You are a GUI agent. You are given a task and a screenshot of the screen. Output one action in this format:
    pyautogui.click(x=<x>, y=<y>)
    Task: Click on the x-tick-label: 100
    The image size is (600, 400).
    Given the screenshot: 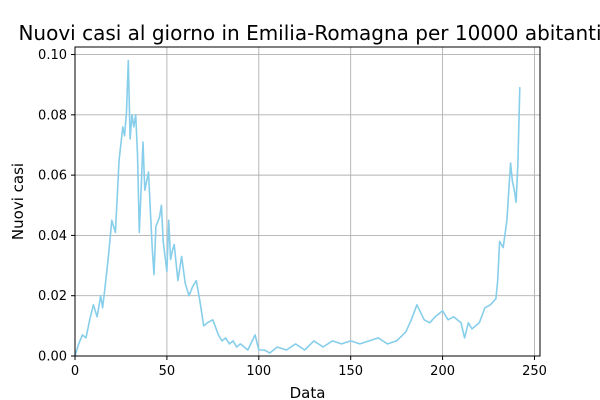 What is the action you would take?
    pyautogui.click(x=258, y=371)
    